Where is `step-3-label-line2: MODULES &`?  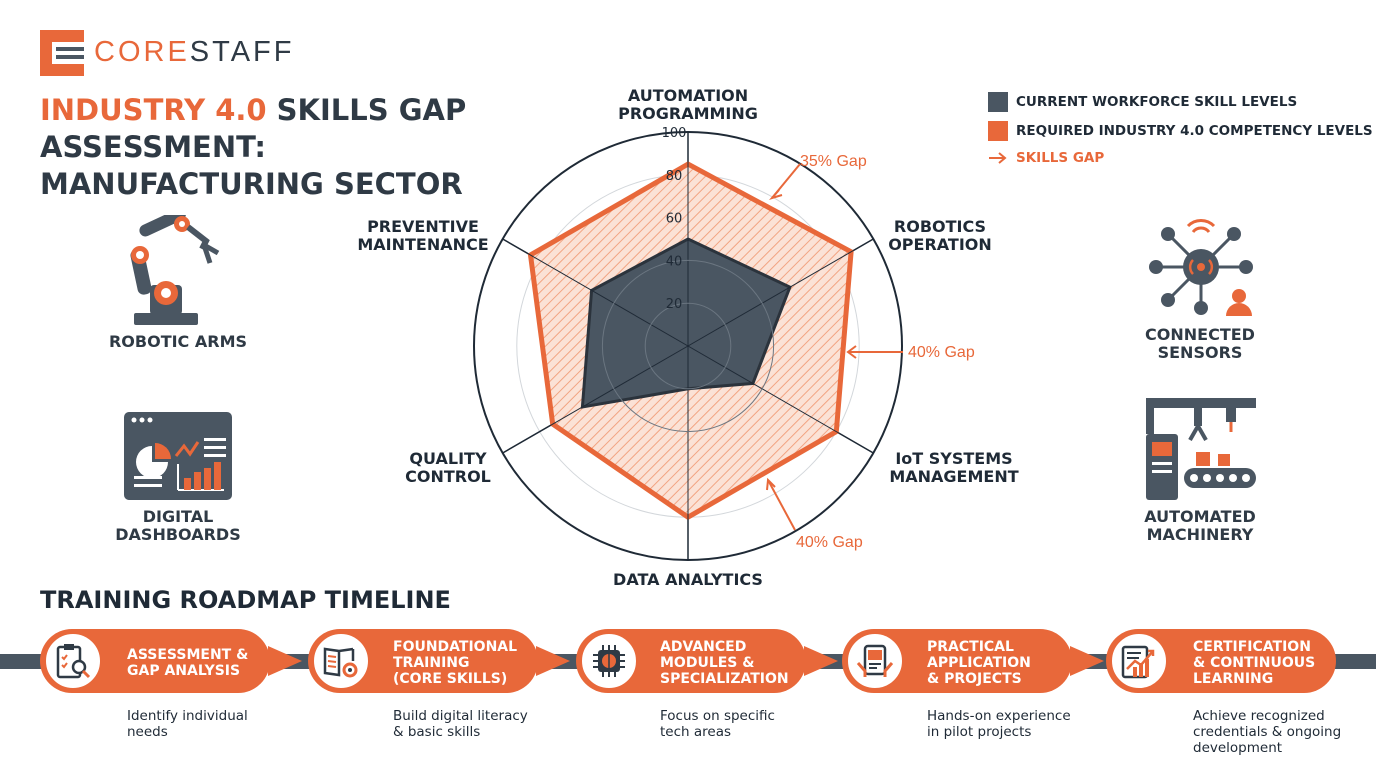
step-3-label-line2: MODULES & is located at coordinates (707, 663).